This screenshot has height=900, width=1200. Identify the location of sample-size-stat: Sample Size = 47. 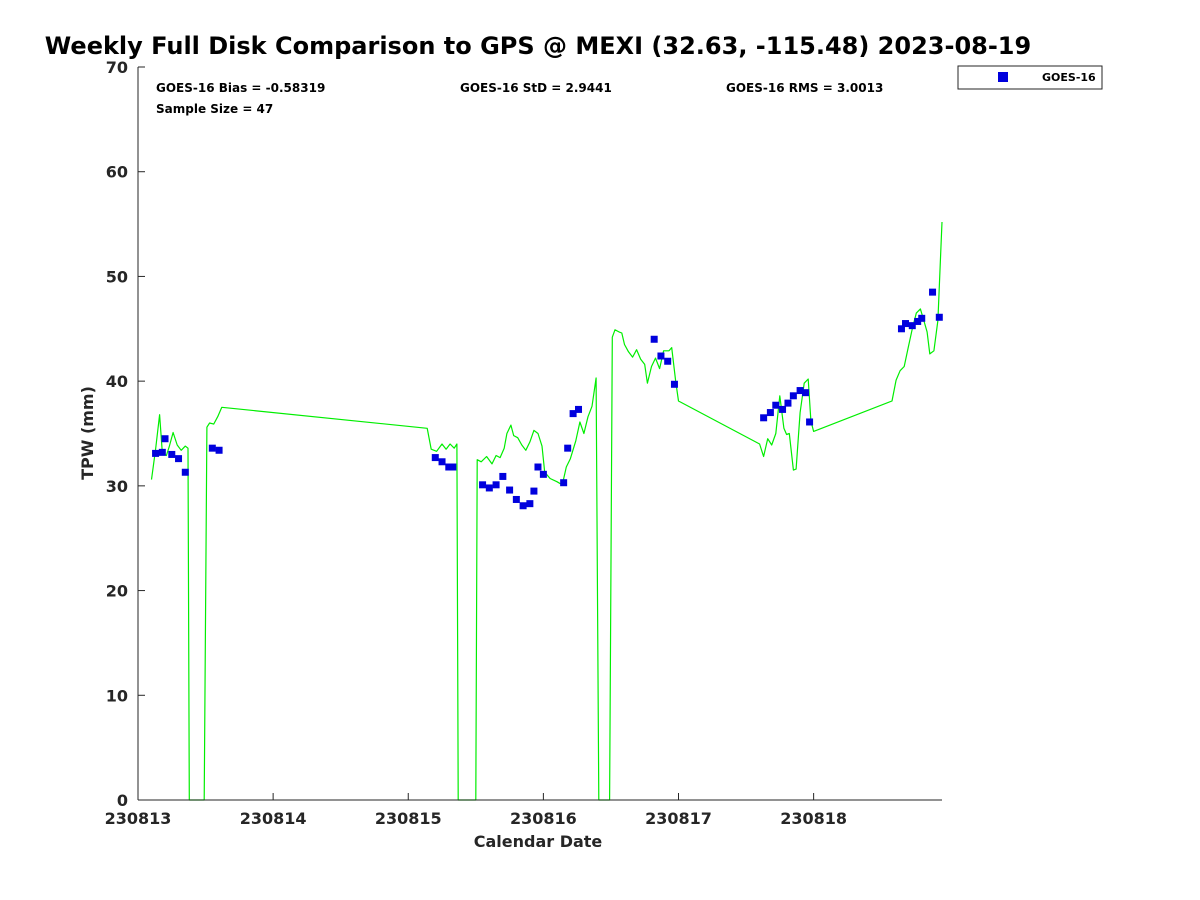
(214, 109).